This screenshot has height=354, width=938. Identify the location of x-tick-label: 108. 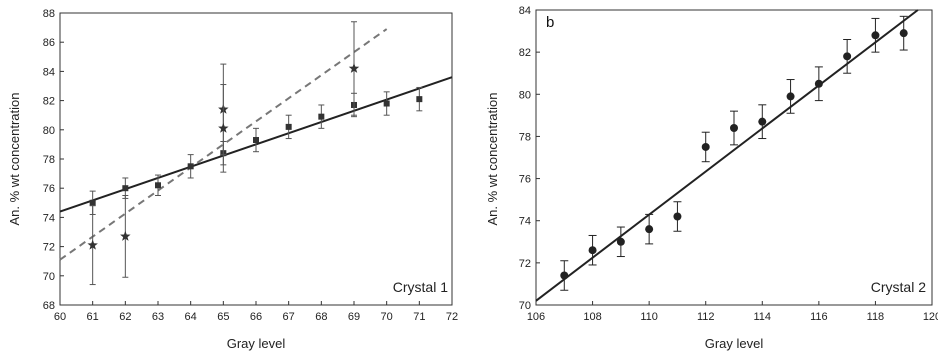
(592, 317).